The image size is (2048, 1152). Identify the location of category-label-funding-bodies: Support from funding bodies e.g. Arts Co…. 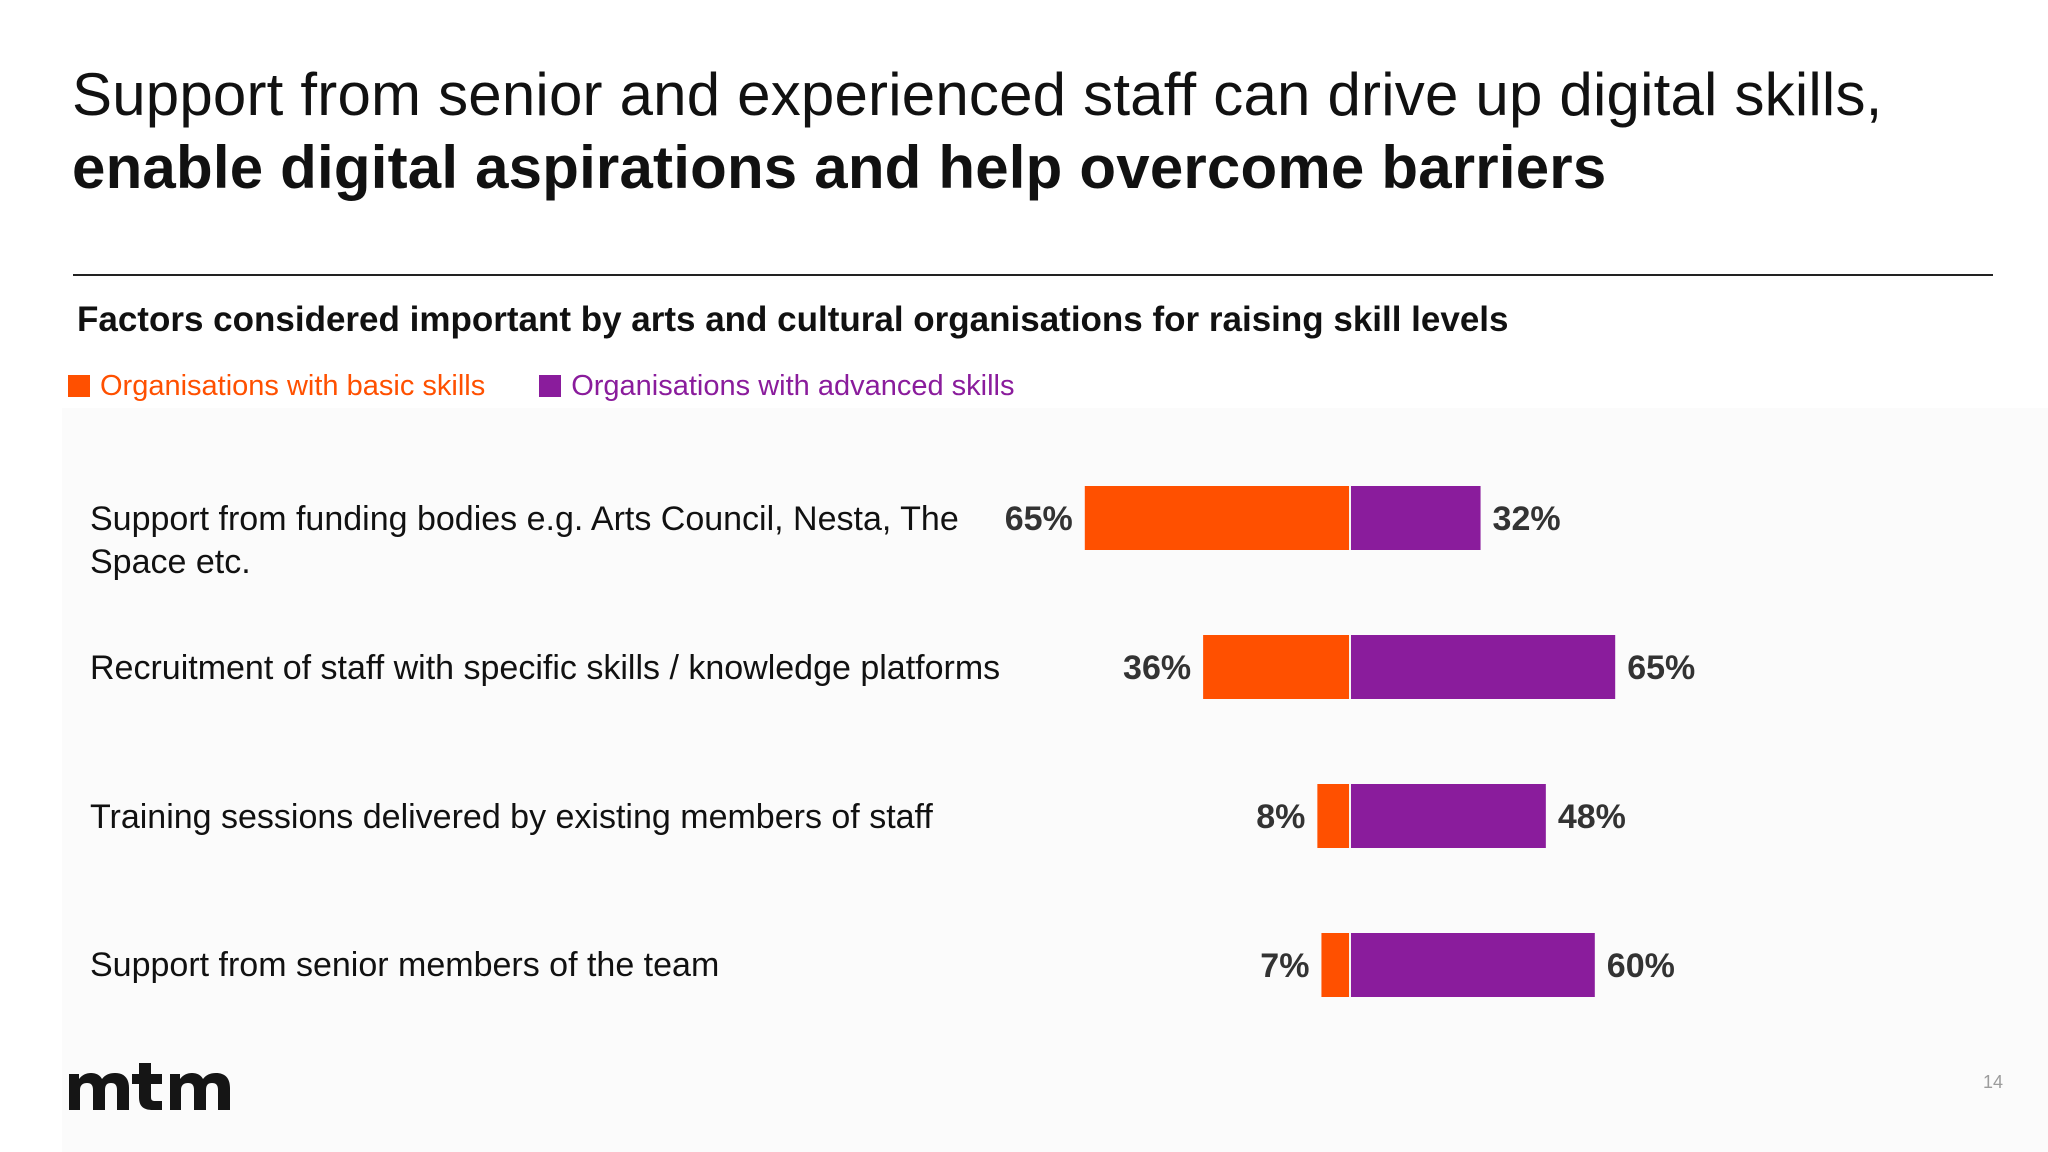
(524, 540).